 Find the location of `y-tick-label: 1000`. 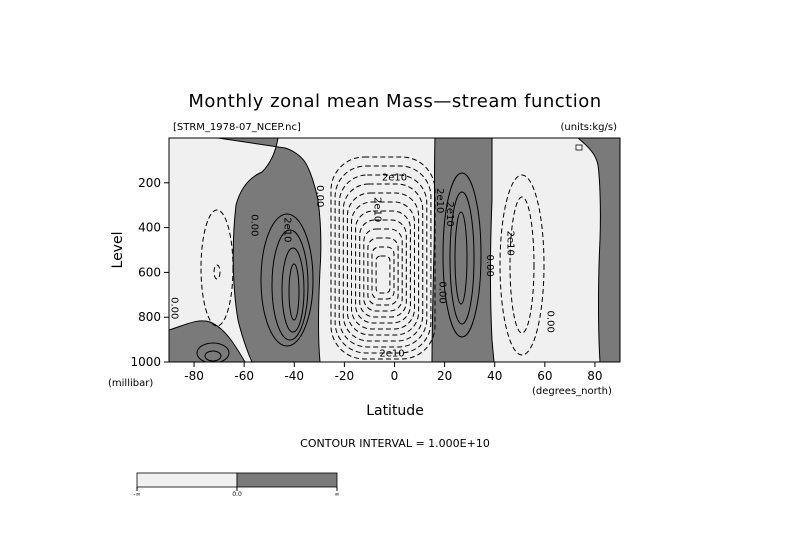

y-tick-label: 1000 is located at coordinates (145, 362).